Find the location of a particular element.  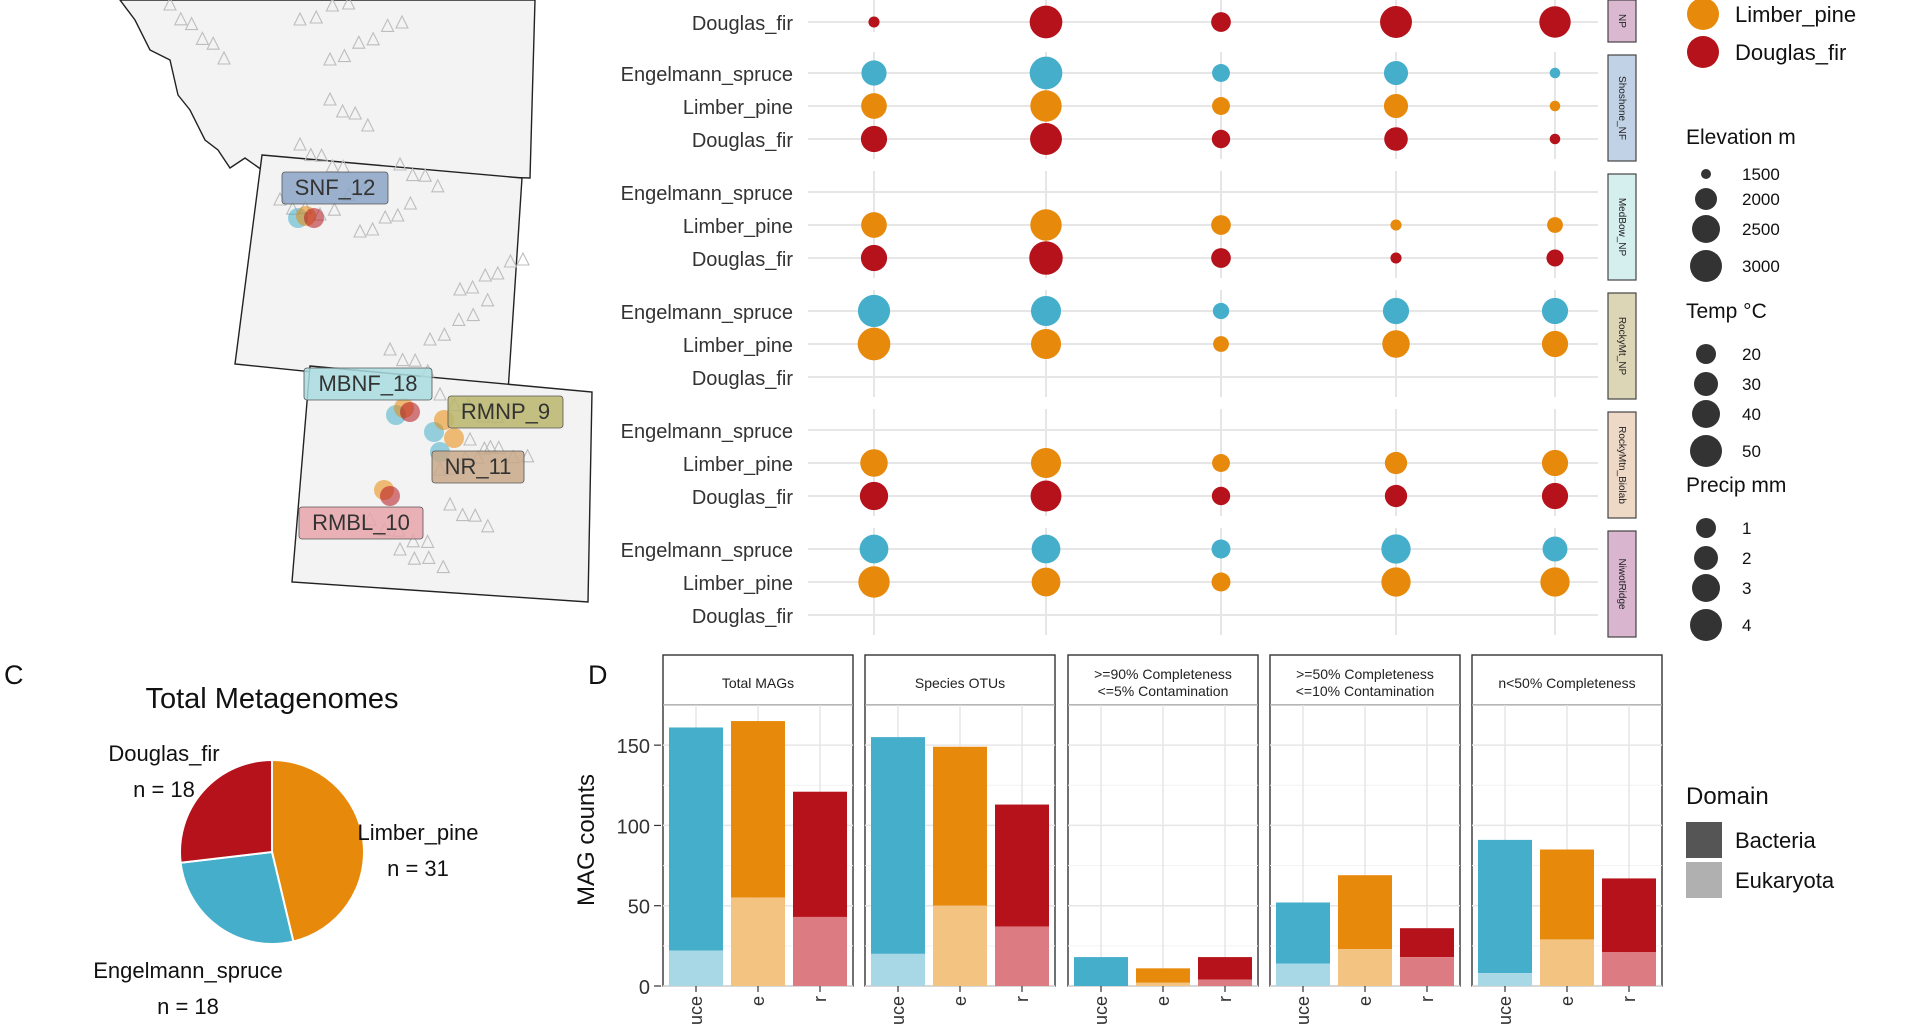

legend-key-bacteria is located at coordinates (1704, 840).